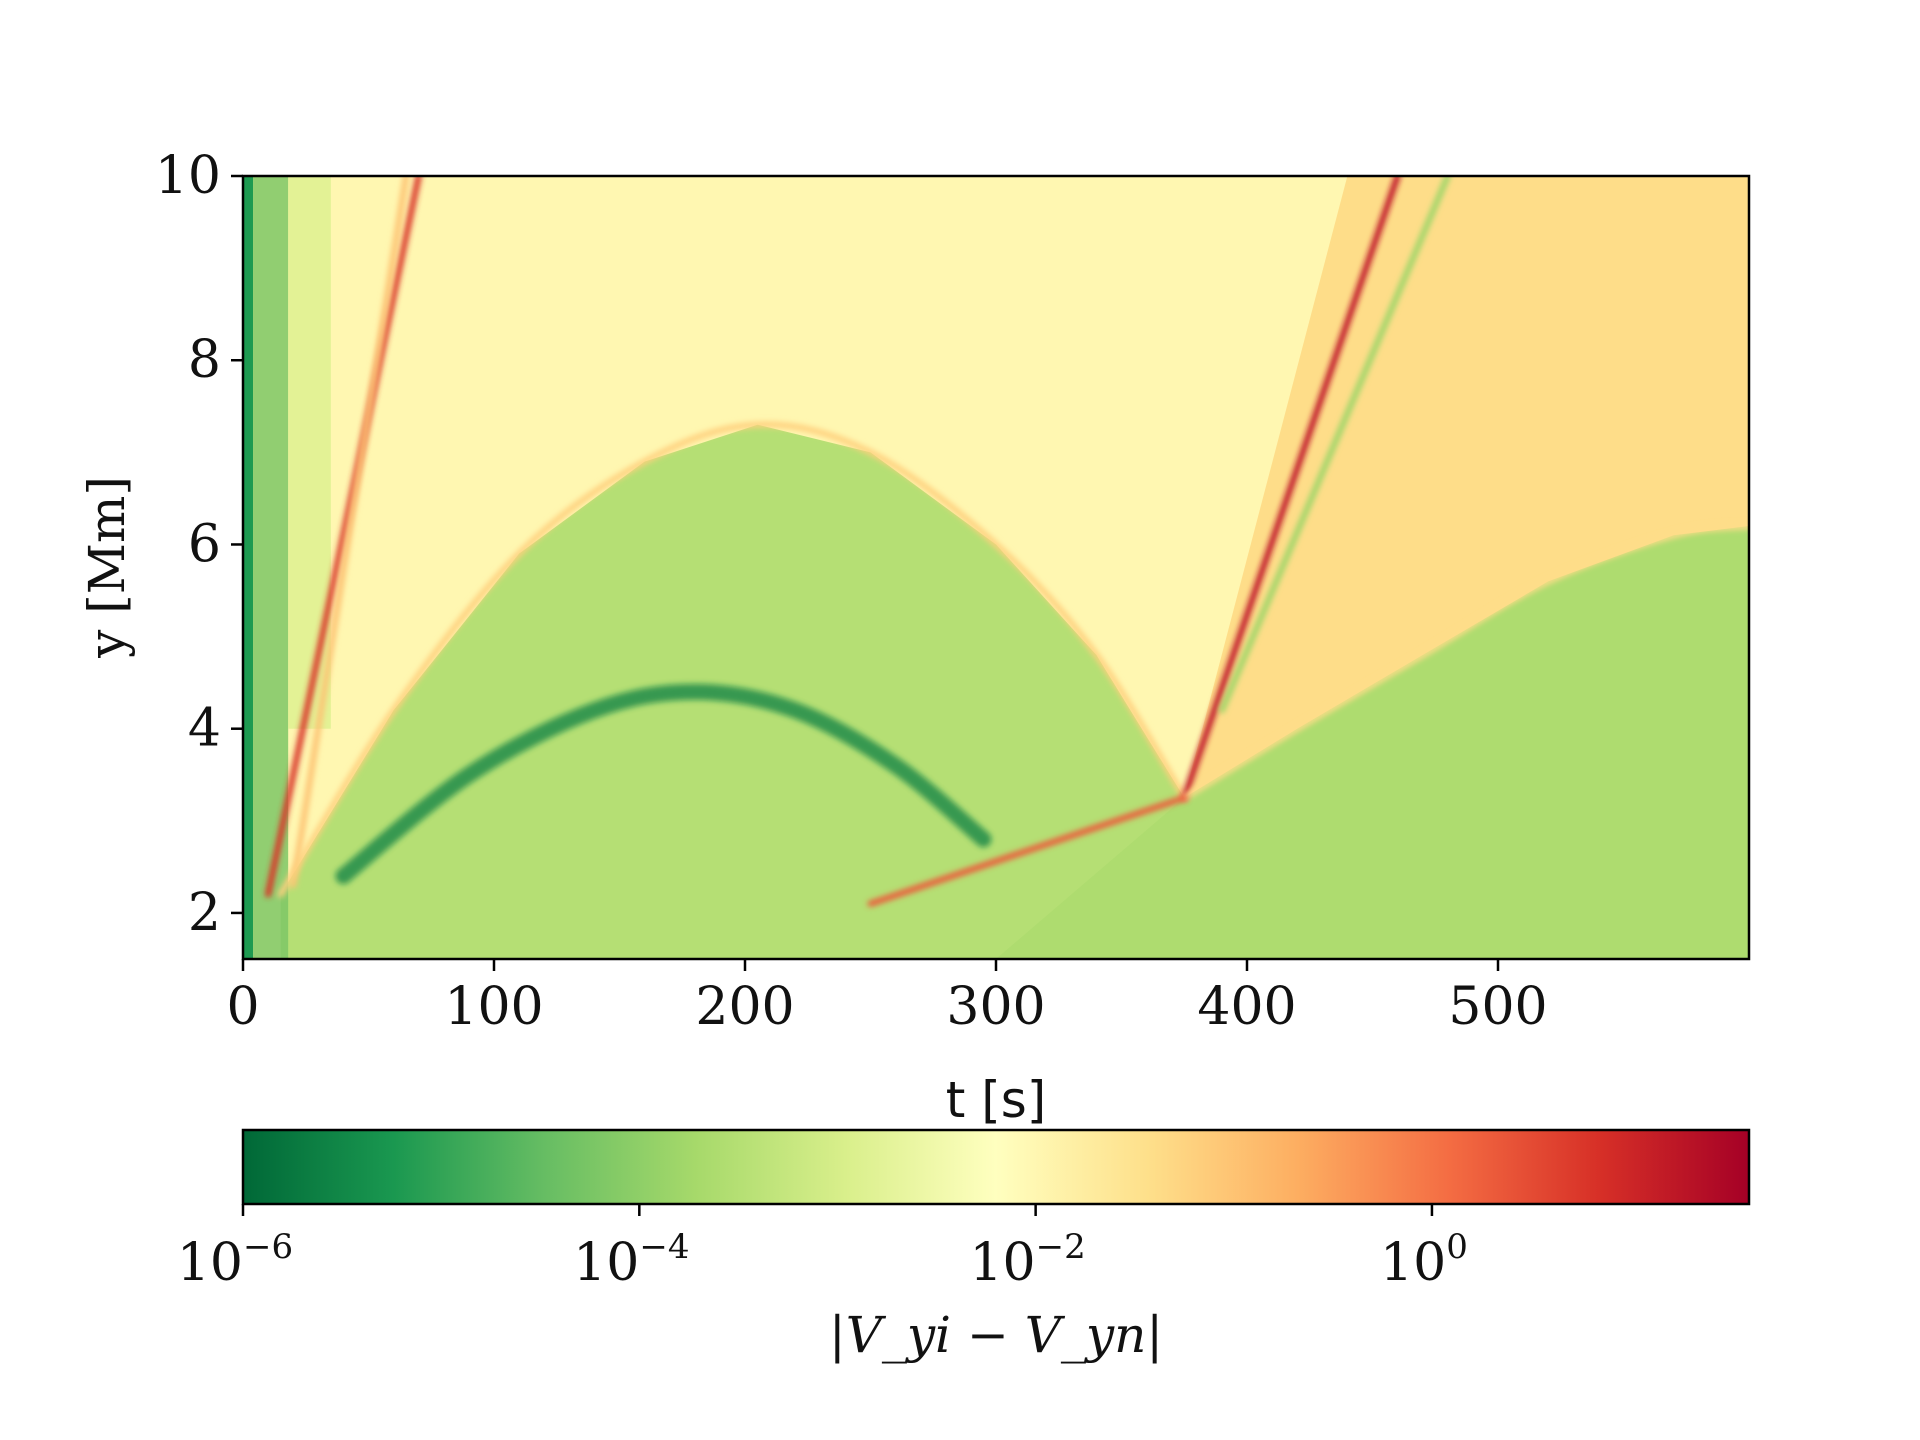  I want to click on colorbar-label: |V_yi − V_yn|, so click(996, 1335).